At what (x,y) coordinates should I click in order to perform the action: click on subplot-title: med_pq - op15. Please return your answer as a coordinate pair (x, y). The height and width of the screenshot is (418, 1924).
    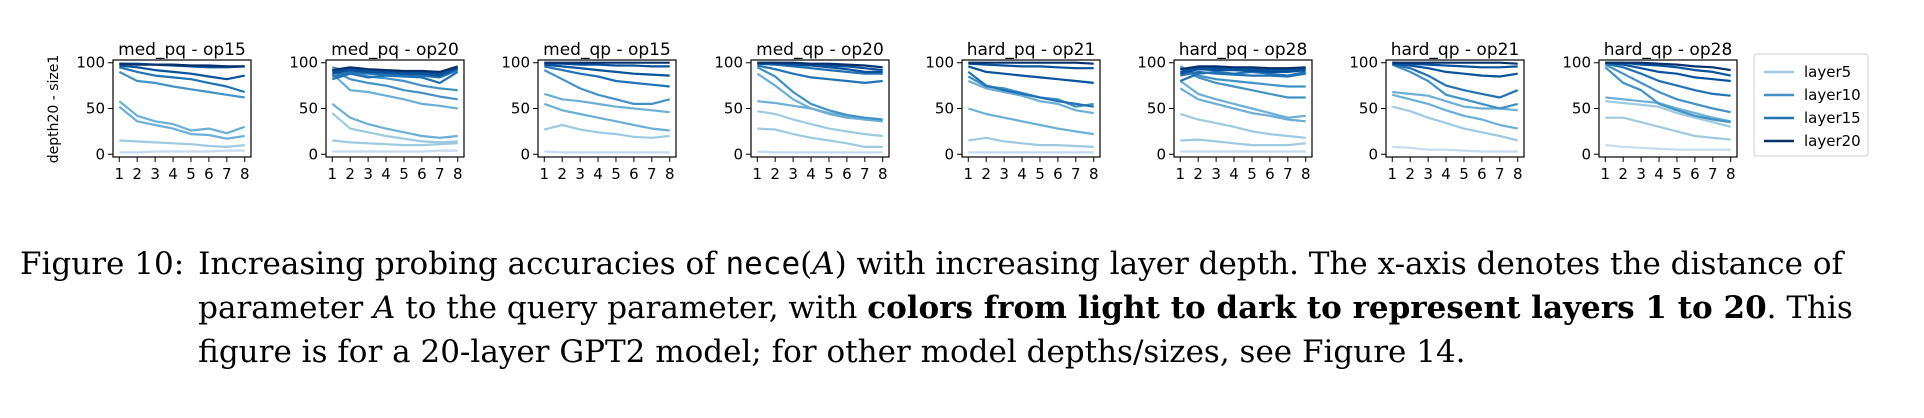
    Looking at the image, I should click on (182, 50).